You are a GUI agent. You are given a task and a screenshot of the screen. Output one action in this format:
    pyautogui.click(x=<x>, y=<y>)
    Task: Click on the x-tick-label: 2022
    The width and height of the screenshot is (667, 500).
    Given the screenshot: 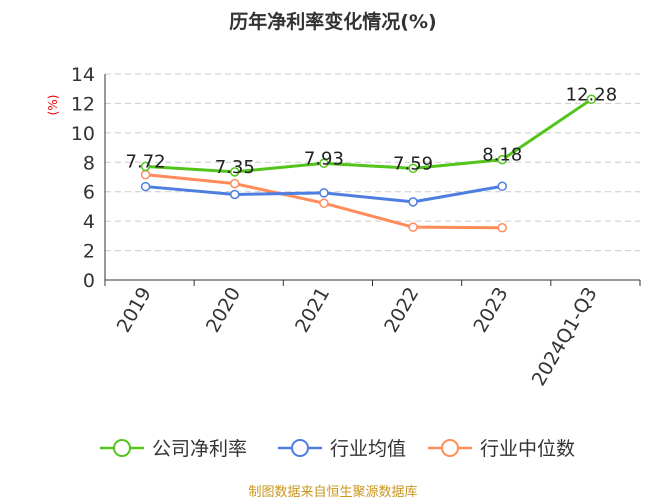 What is the action you would take?
    pyautogui.click(x=401, y=310)
    